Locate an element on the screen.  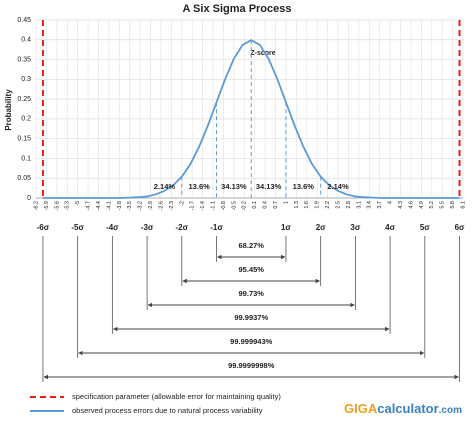
y-tick-label: 0.2 is located at coordinates (26, 119).